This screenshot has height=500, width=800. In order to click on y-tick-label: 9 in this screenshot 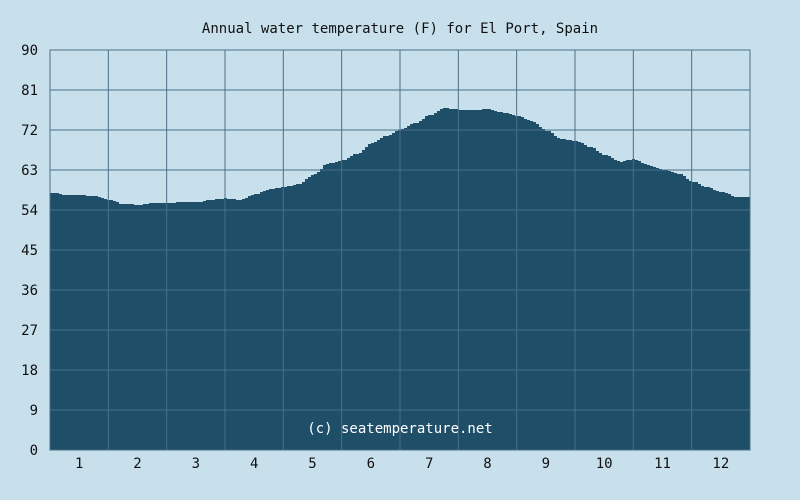, I will do `click(34, 411)`.